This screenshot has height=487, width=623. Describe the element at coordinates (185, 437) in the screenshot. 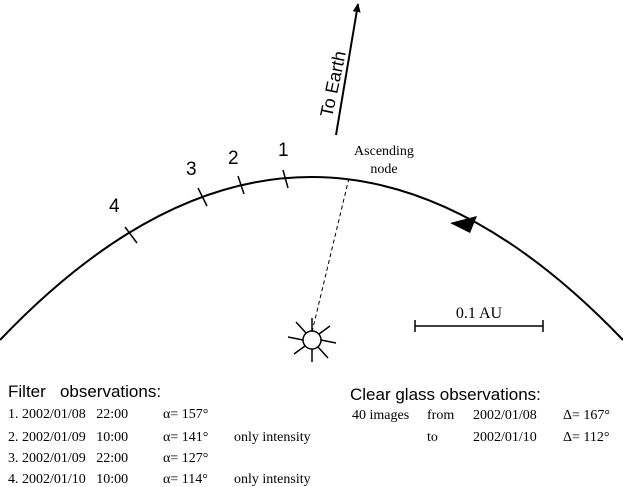

I see `alpha: α= 141°` at that location.